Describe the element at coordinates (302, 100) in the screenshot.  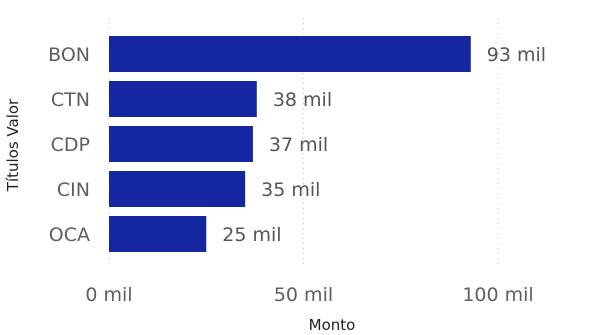
I see `data-label: 38 mil` at that location.